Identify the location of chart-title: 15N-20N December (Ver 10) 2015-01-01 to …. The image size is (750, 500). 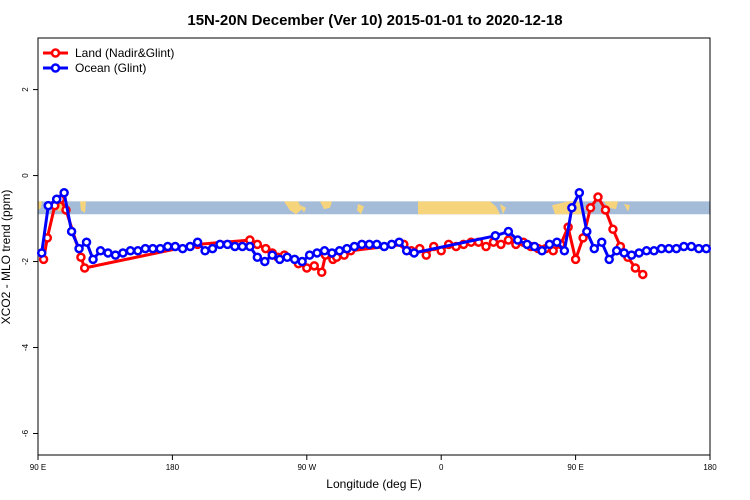
(374, 20).